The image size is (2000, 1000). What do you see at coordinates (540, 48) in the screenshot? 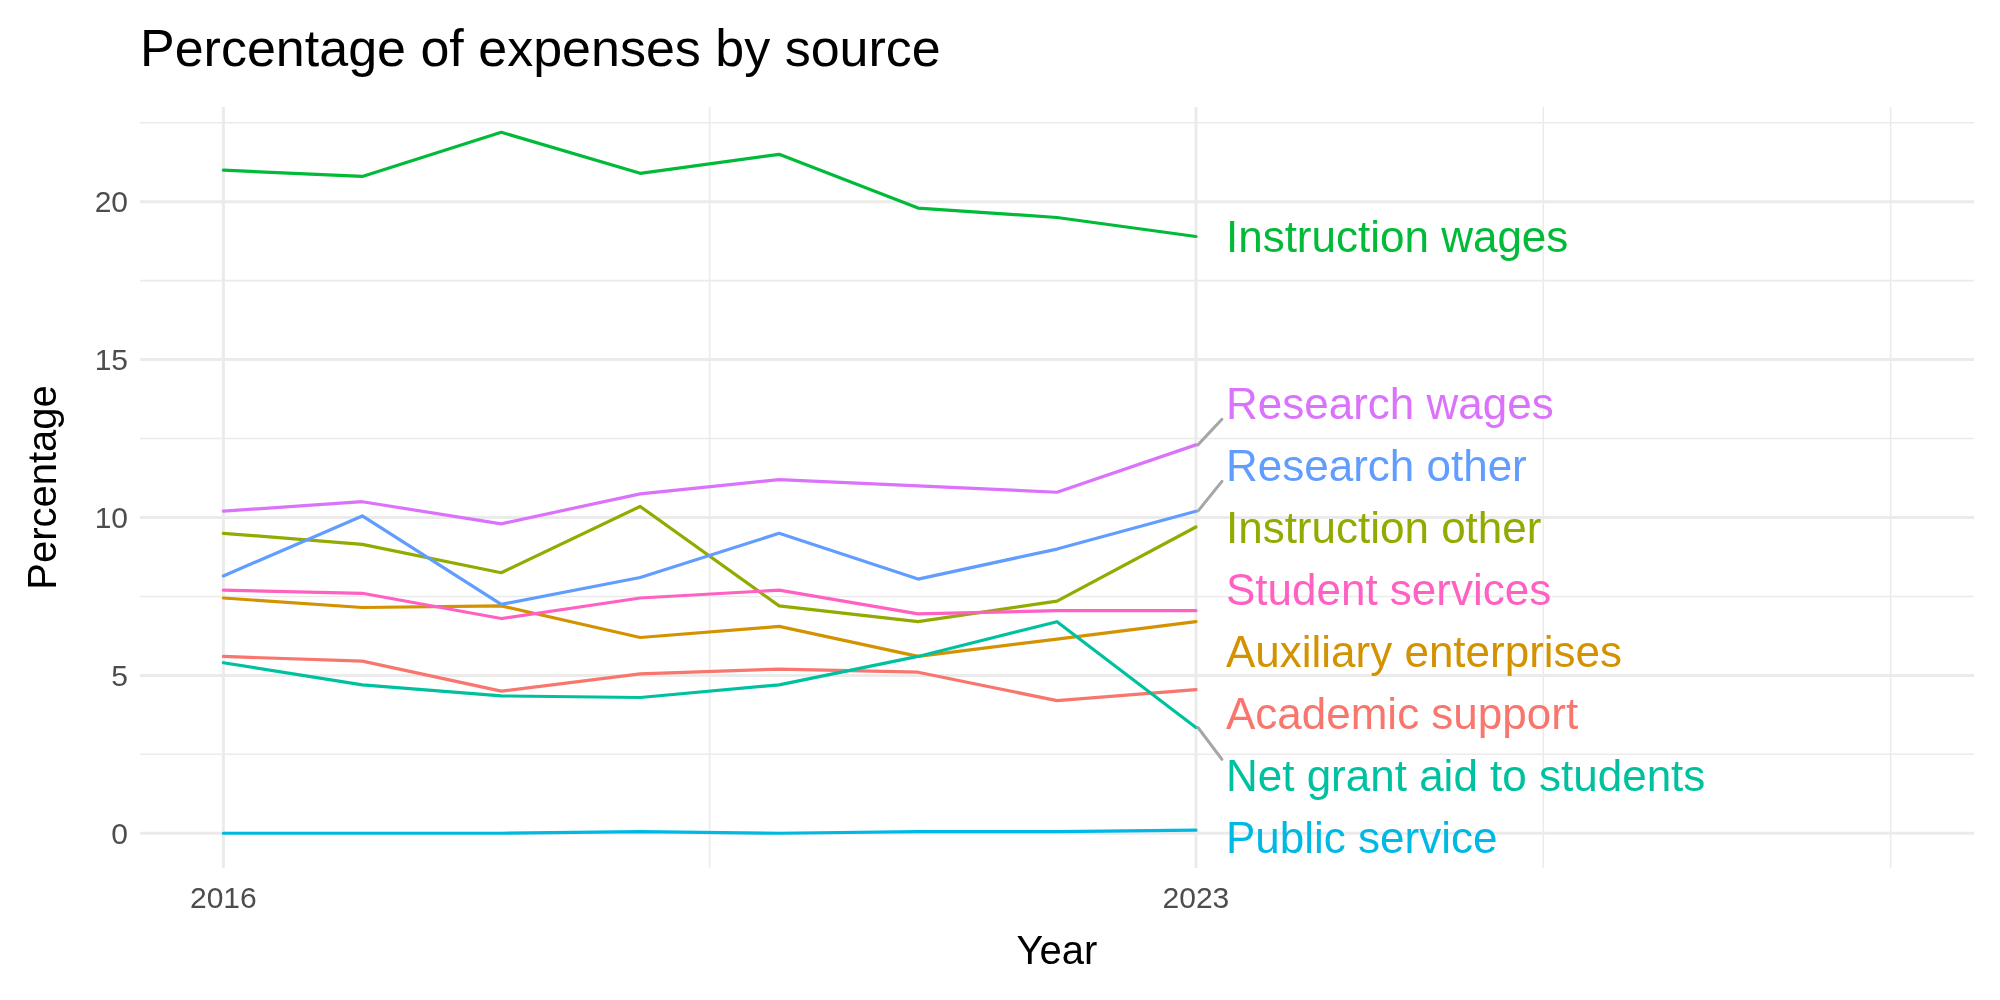
I see `chart-title: Percentage of expenses by source` at bounding box center [540, 48].